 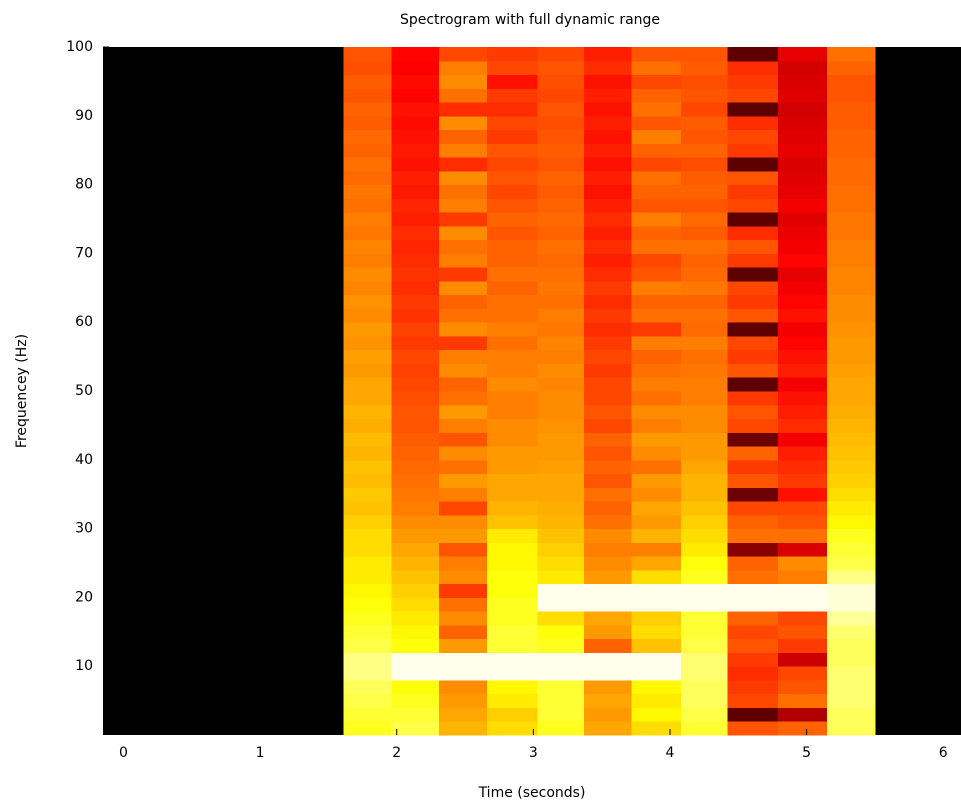 What do you see at coordinates (84, 185) in the screenshot?
I see `y-tick-label: 80` at bounding box center [84, 185].